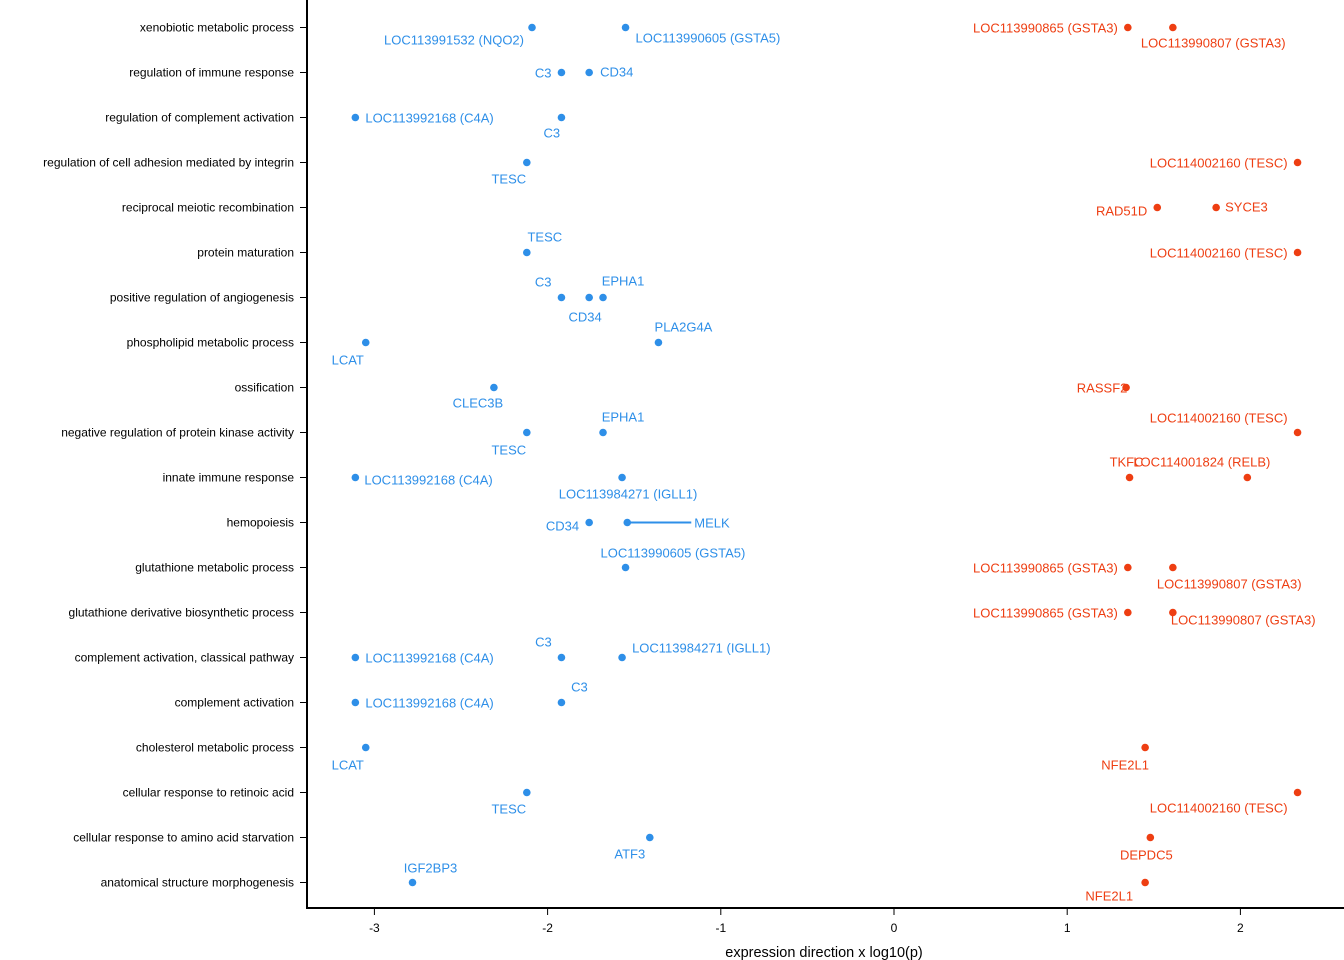 Image resolution: width=1344 pixels, height=960 pixels. Describe the element at coordinates (184, 658) in the screenshot. I see `y-tick-label: complement activation, classical pathway` at that location.